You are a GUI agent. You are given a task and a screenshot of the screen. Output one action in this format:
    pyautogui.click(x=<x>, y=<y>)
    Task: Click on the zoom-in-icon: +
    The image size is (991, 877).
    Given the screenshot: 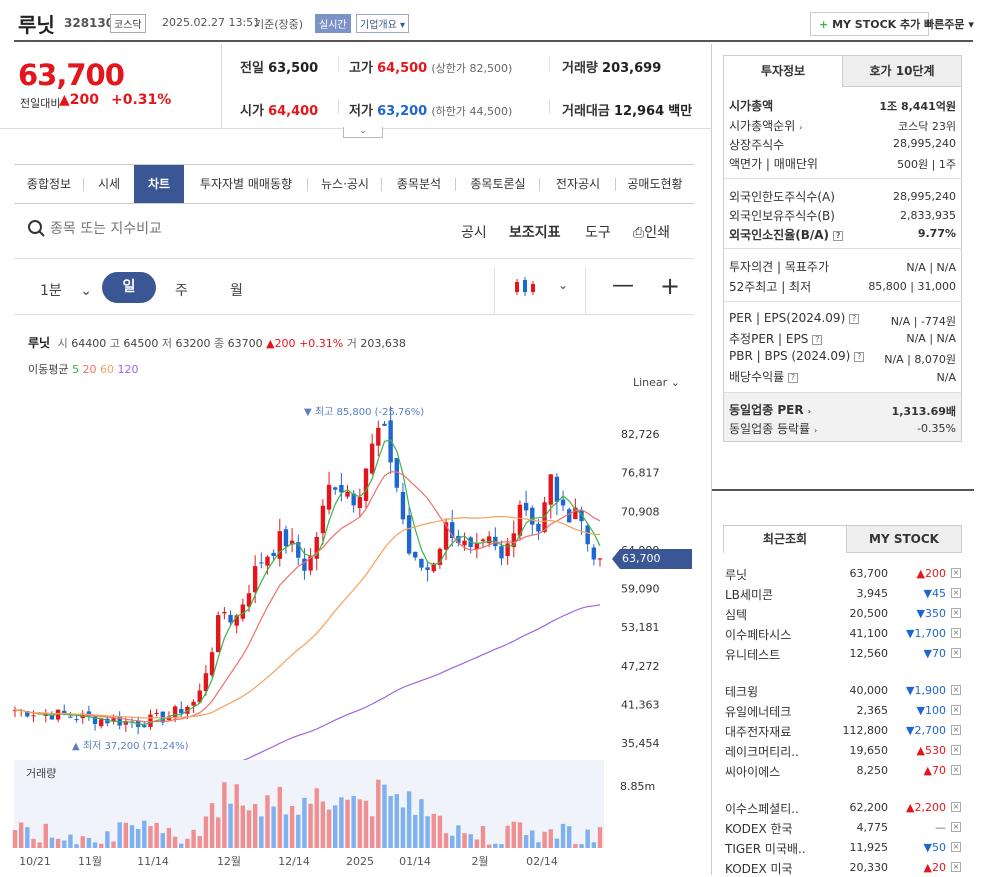 What is the action you would take?
    pyautogui.click(x=670, y=286)
    